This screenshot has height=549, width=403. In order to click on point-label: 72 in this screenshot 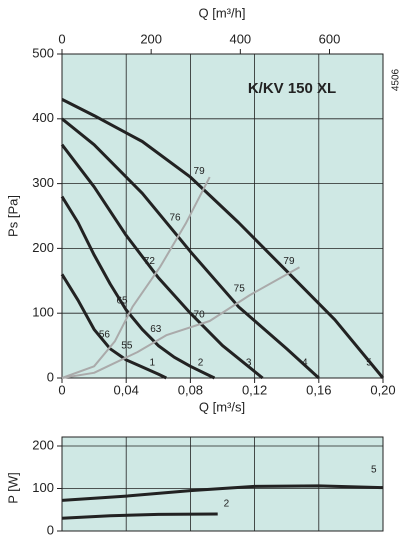, I will do `click(150, 261)`.